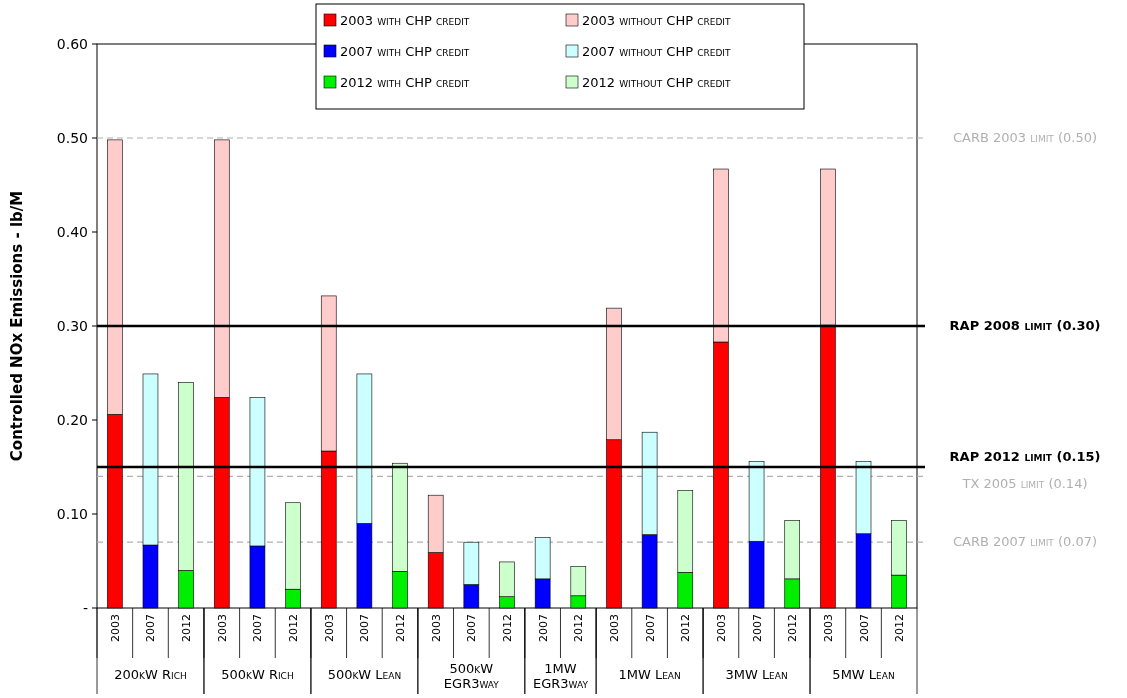 This screenshot has width=1127, height=698. What do you see at coordinates (560, 676) in the screenshot?
I see `text: 1MW EGR3way` at bounding box center [560, 676].